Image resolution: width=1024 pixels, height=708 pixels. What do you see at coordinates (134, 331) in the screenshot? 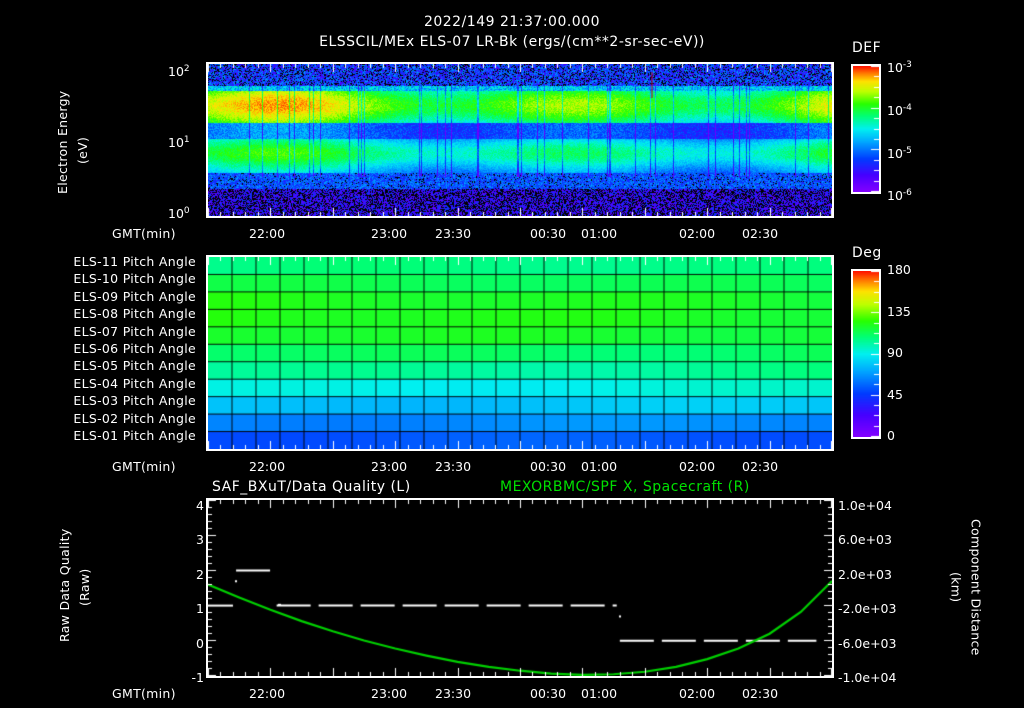
I see `pitch-angle-row-label: ELS-07 Pitch Angle` at bounding box center [134, 331].